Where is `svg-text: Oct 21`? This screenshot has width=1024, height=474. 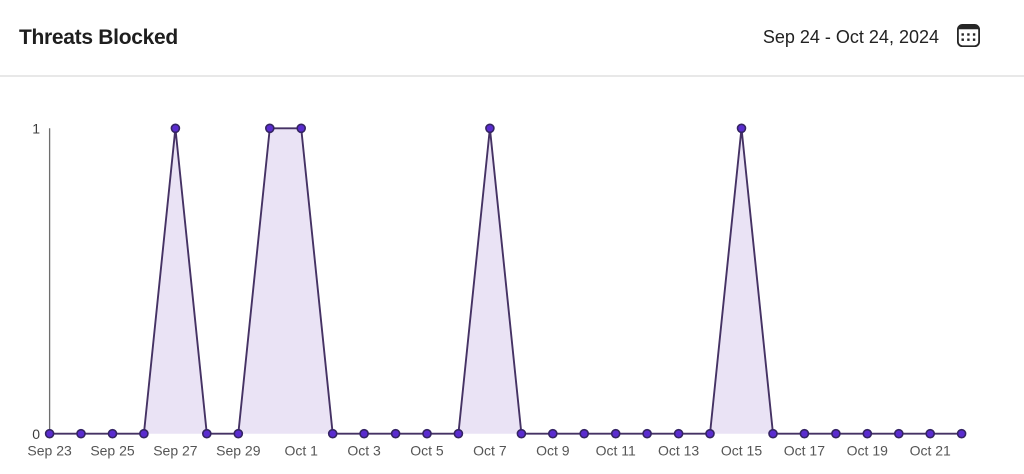
svg-text: Oct 21 is located at coordinates (930, 451).